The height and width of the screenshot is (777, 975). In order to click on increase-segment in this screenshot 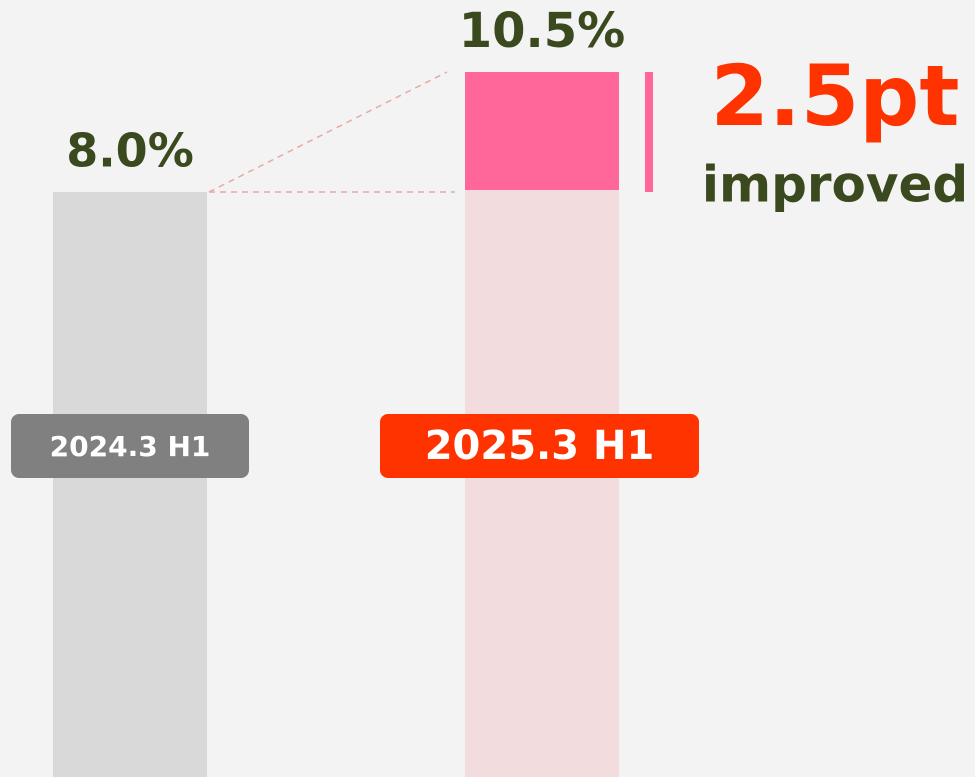, I will do `click(542, 131)`.